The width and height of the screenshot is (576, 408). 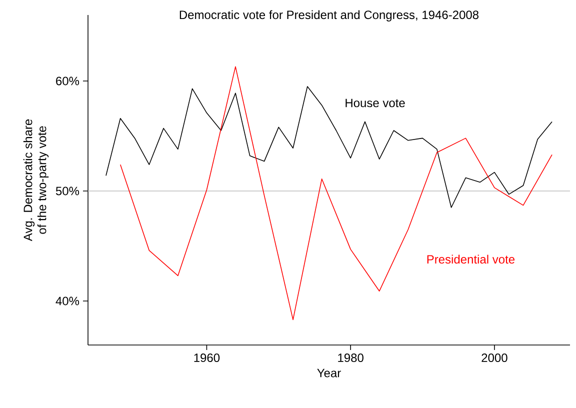 What do you see at coordinates (471, 259) in the screenshot?
I see `text: Presidential vote` at bounding box center [471, 259].